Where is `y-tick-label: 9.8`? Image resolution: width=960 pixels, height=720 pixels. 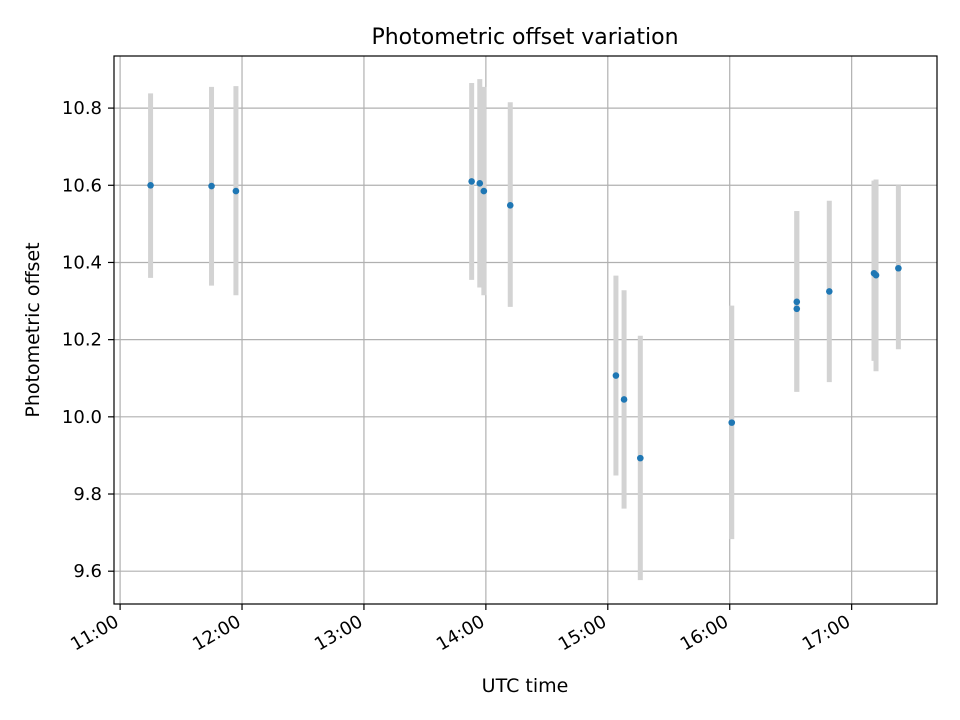
y-tick-label: 9.8 is located at coordinates (87, 494).